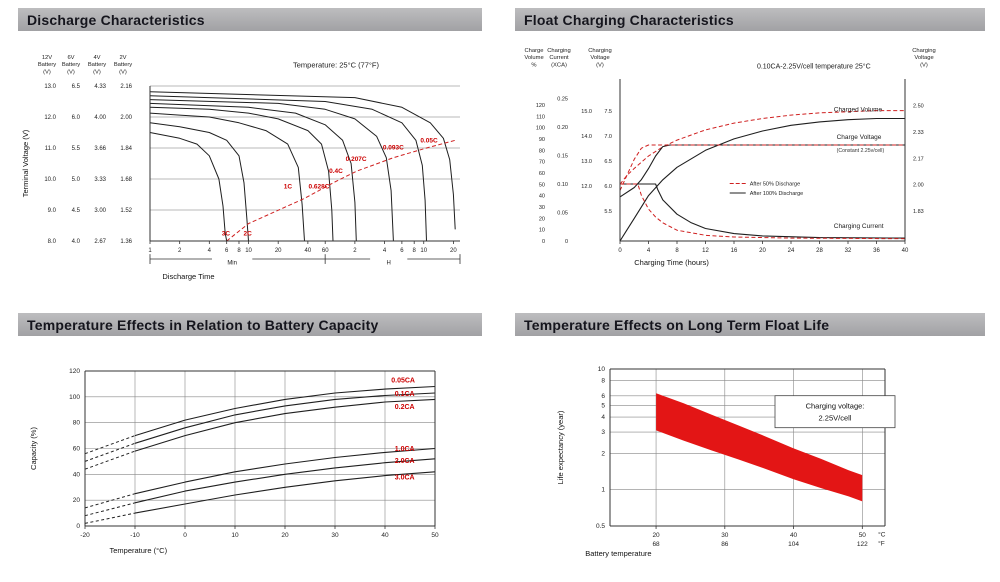  I want to click on svg-text: Battery, so click(97, 65).